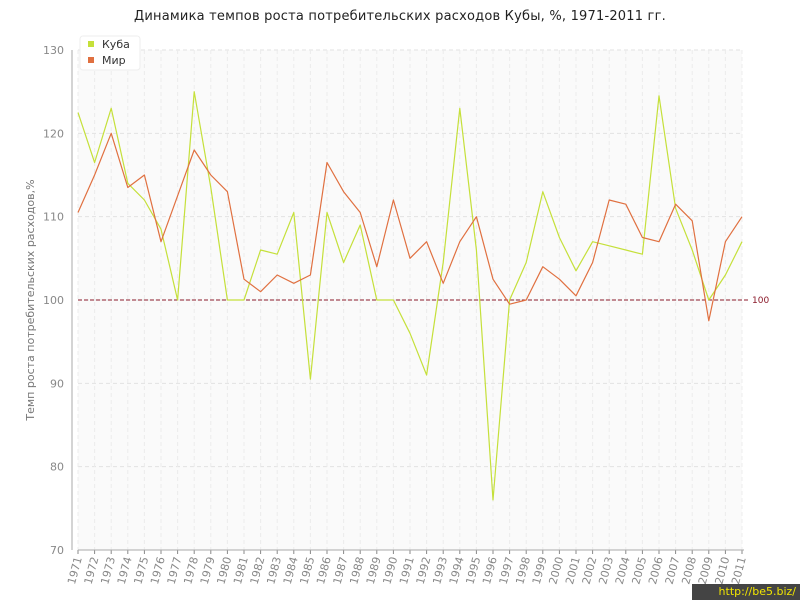 This screenshot has width=800, height=600. I want to click on y-tick-label: 110, so click(53, 217).